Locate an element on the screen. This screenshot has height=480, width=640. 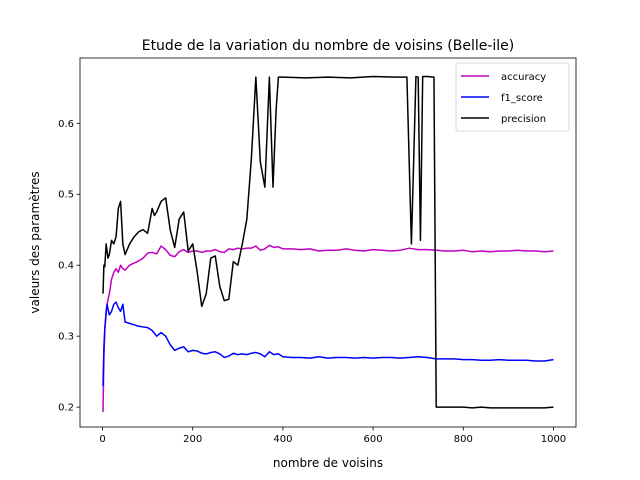
legend: accuracy f1_score precision is located at coordinates (512, 97).